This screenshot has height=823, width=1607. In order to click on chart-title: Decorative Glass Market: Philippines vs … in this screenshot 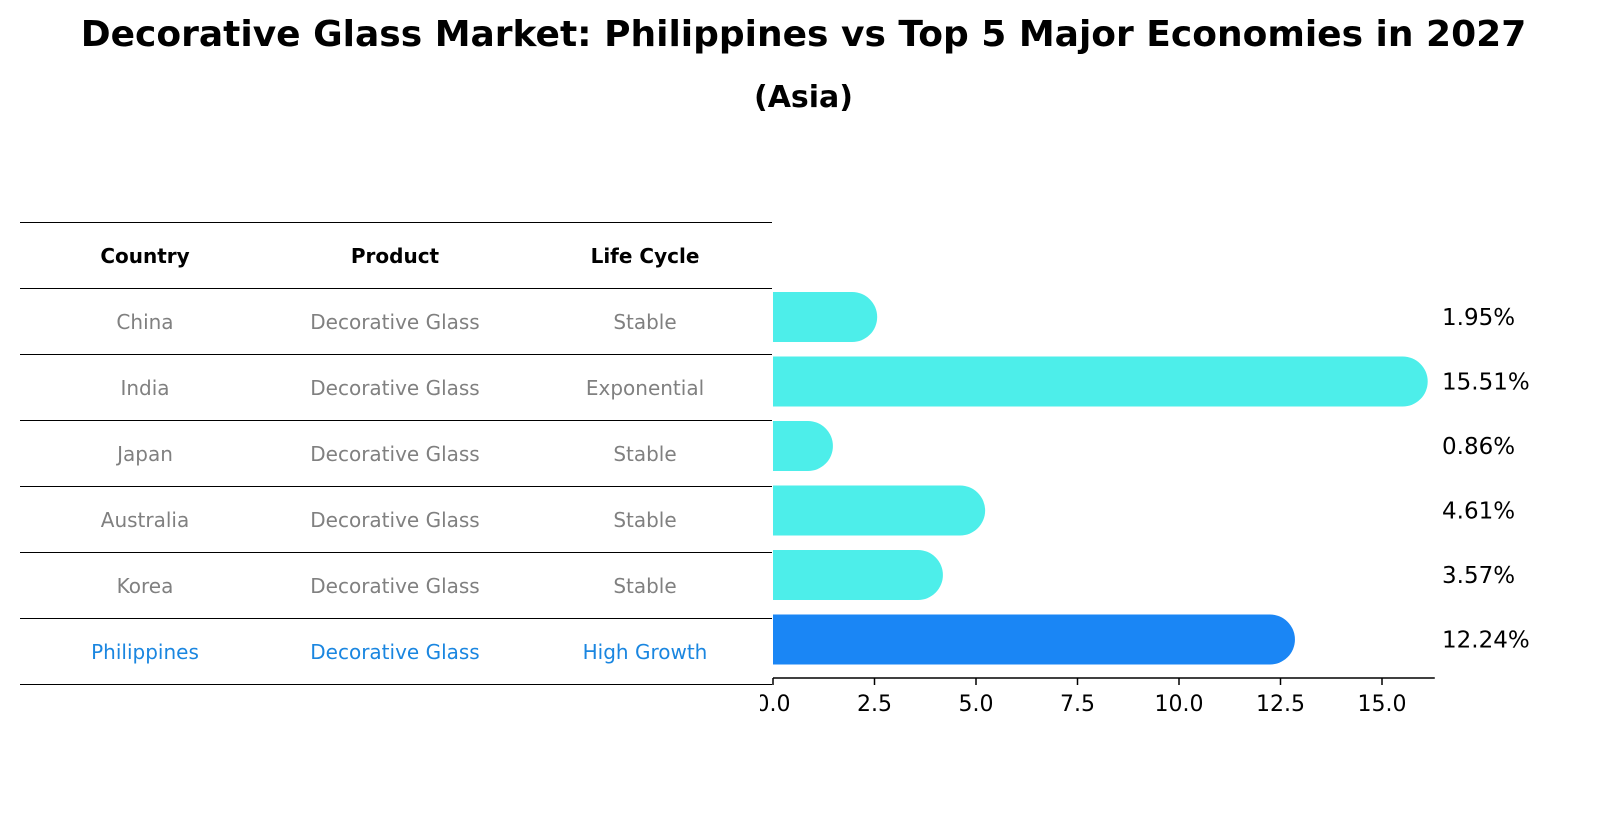, I will do `click(803, 34)`.